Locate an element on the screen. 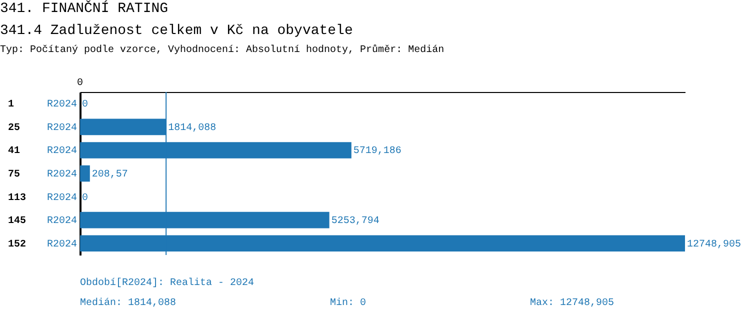 The width and height of the screenshot is (750, 320). y-tick-label: 41 is located at coordinates (14, 152).